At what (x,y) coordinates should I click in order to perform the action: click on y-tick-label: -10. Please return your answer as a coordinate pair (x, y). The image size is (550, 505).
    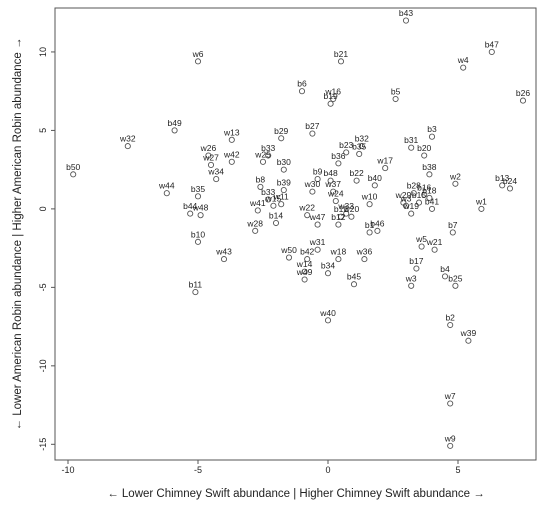
    Looking at the image, I should click on (43, 365).